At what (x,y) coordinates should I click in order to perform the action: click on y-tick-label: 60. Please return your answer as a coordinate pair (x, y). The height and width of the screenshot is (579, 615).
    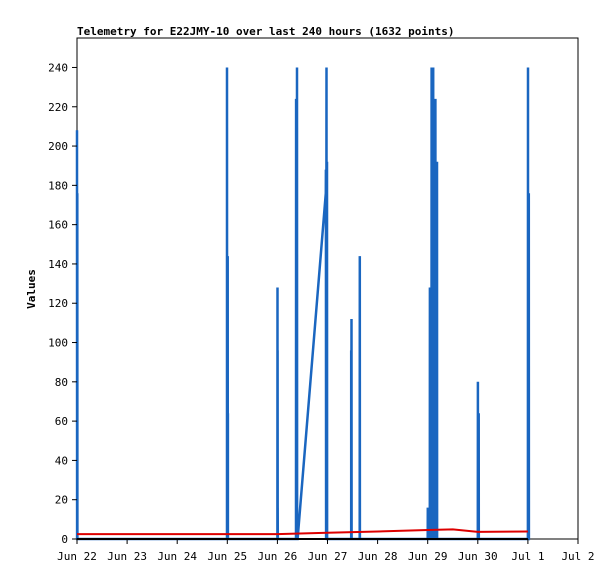
    Looking at the image, I should click on (61, 421).